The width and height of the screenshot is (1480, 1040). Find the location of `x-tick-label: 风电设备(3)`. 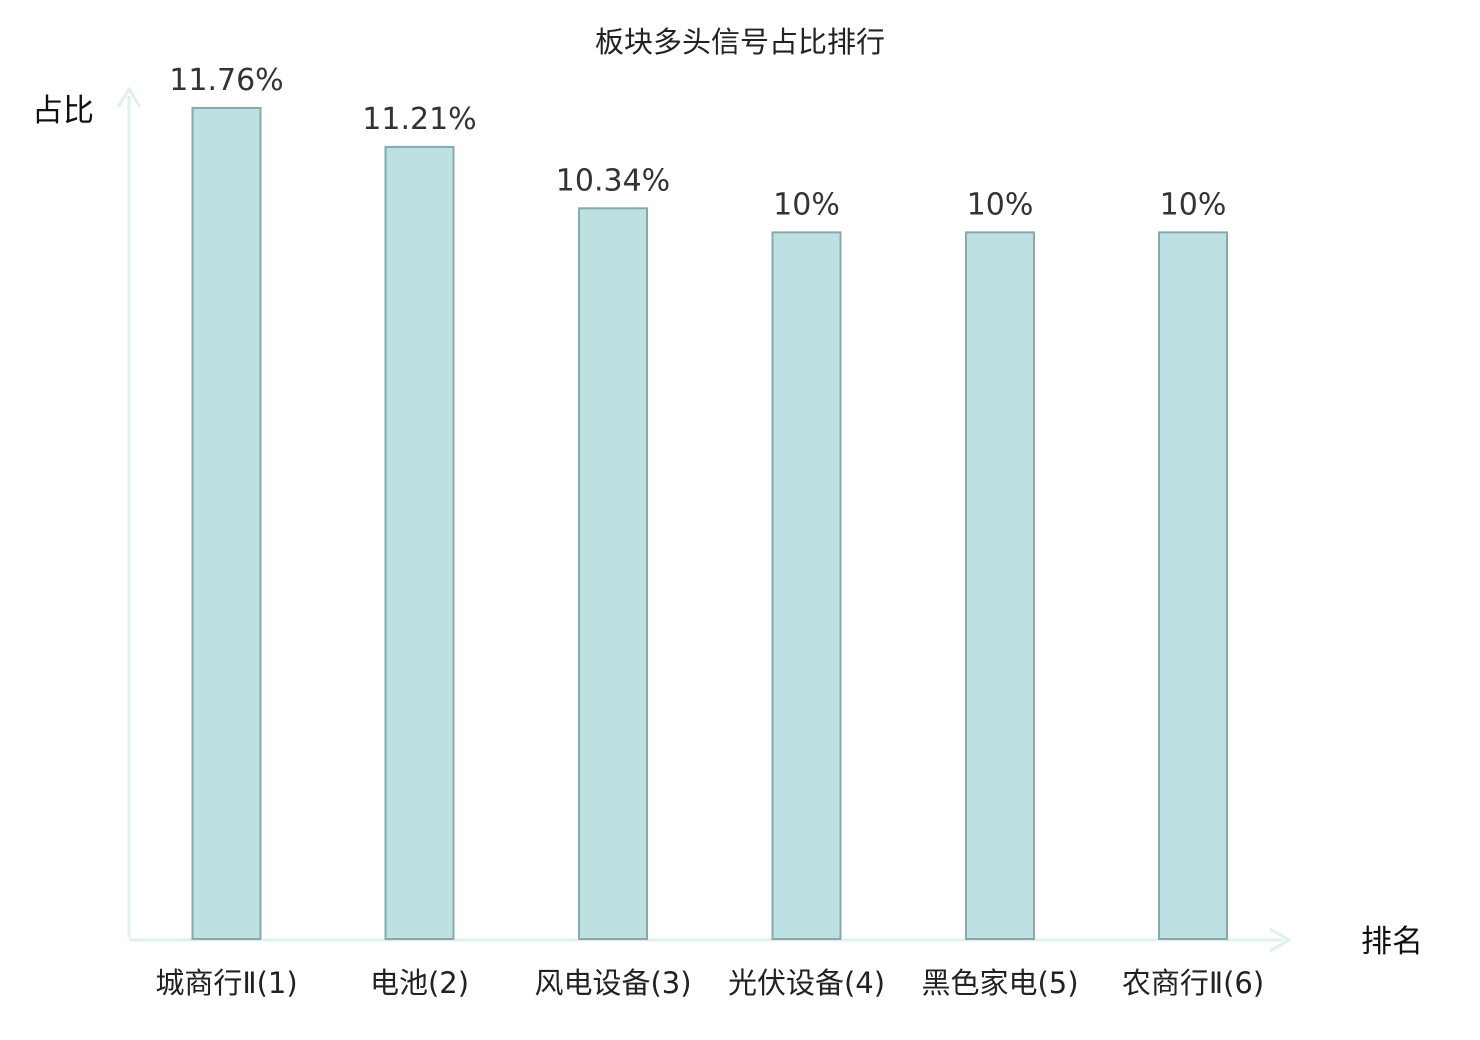

x-tick-label: 风电设备(3) is located at coordinates (612, 983).